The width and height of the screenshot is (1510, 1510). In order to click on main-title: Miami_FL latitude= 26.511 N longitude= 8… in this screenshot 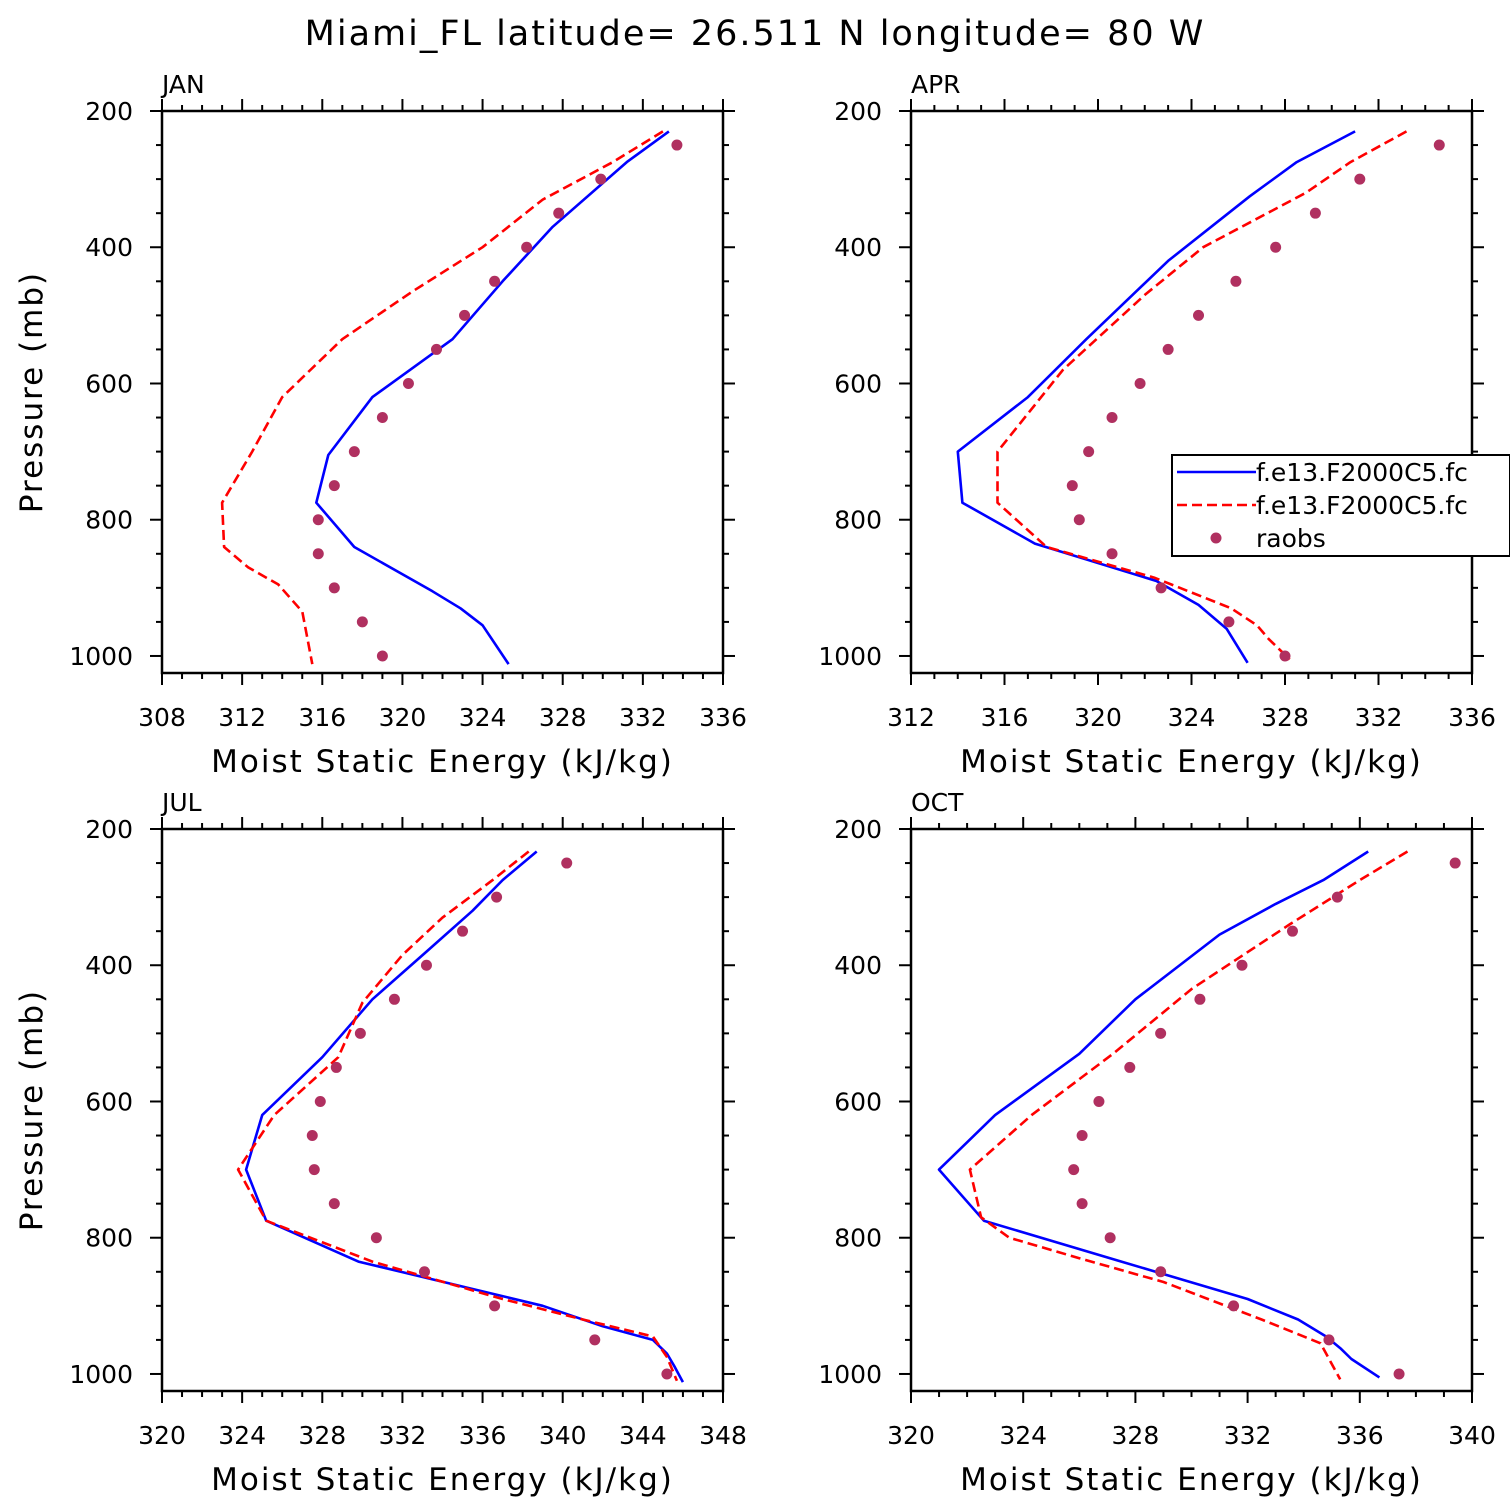, I will do `click(755, 34)`.